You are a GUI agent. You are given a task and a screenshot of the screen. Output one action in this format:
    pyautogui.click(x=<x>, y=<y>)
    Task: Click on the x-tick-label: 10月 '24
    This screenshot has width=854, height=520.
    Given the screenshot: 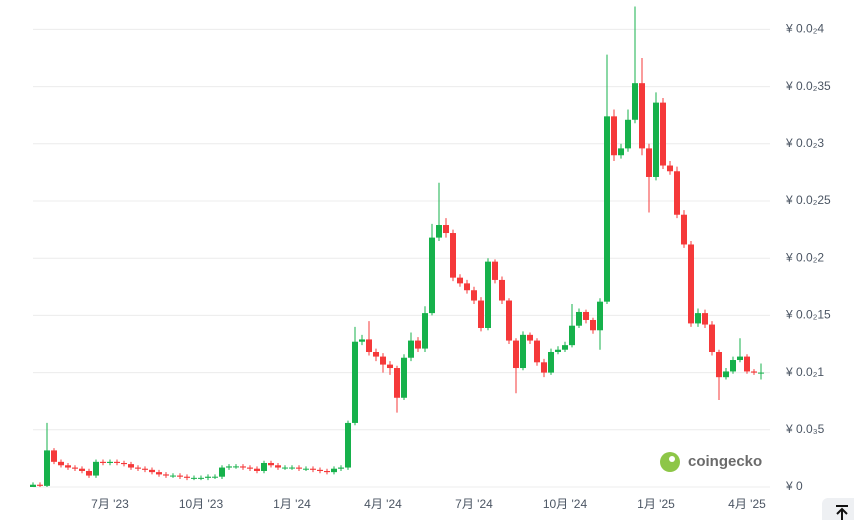 What is the action you would take?
    pyautogui.click(x=565, y=504)
    